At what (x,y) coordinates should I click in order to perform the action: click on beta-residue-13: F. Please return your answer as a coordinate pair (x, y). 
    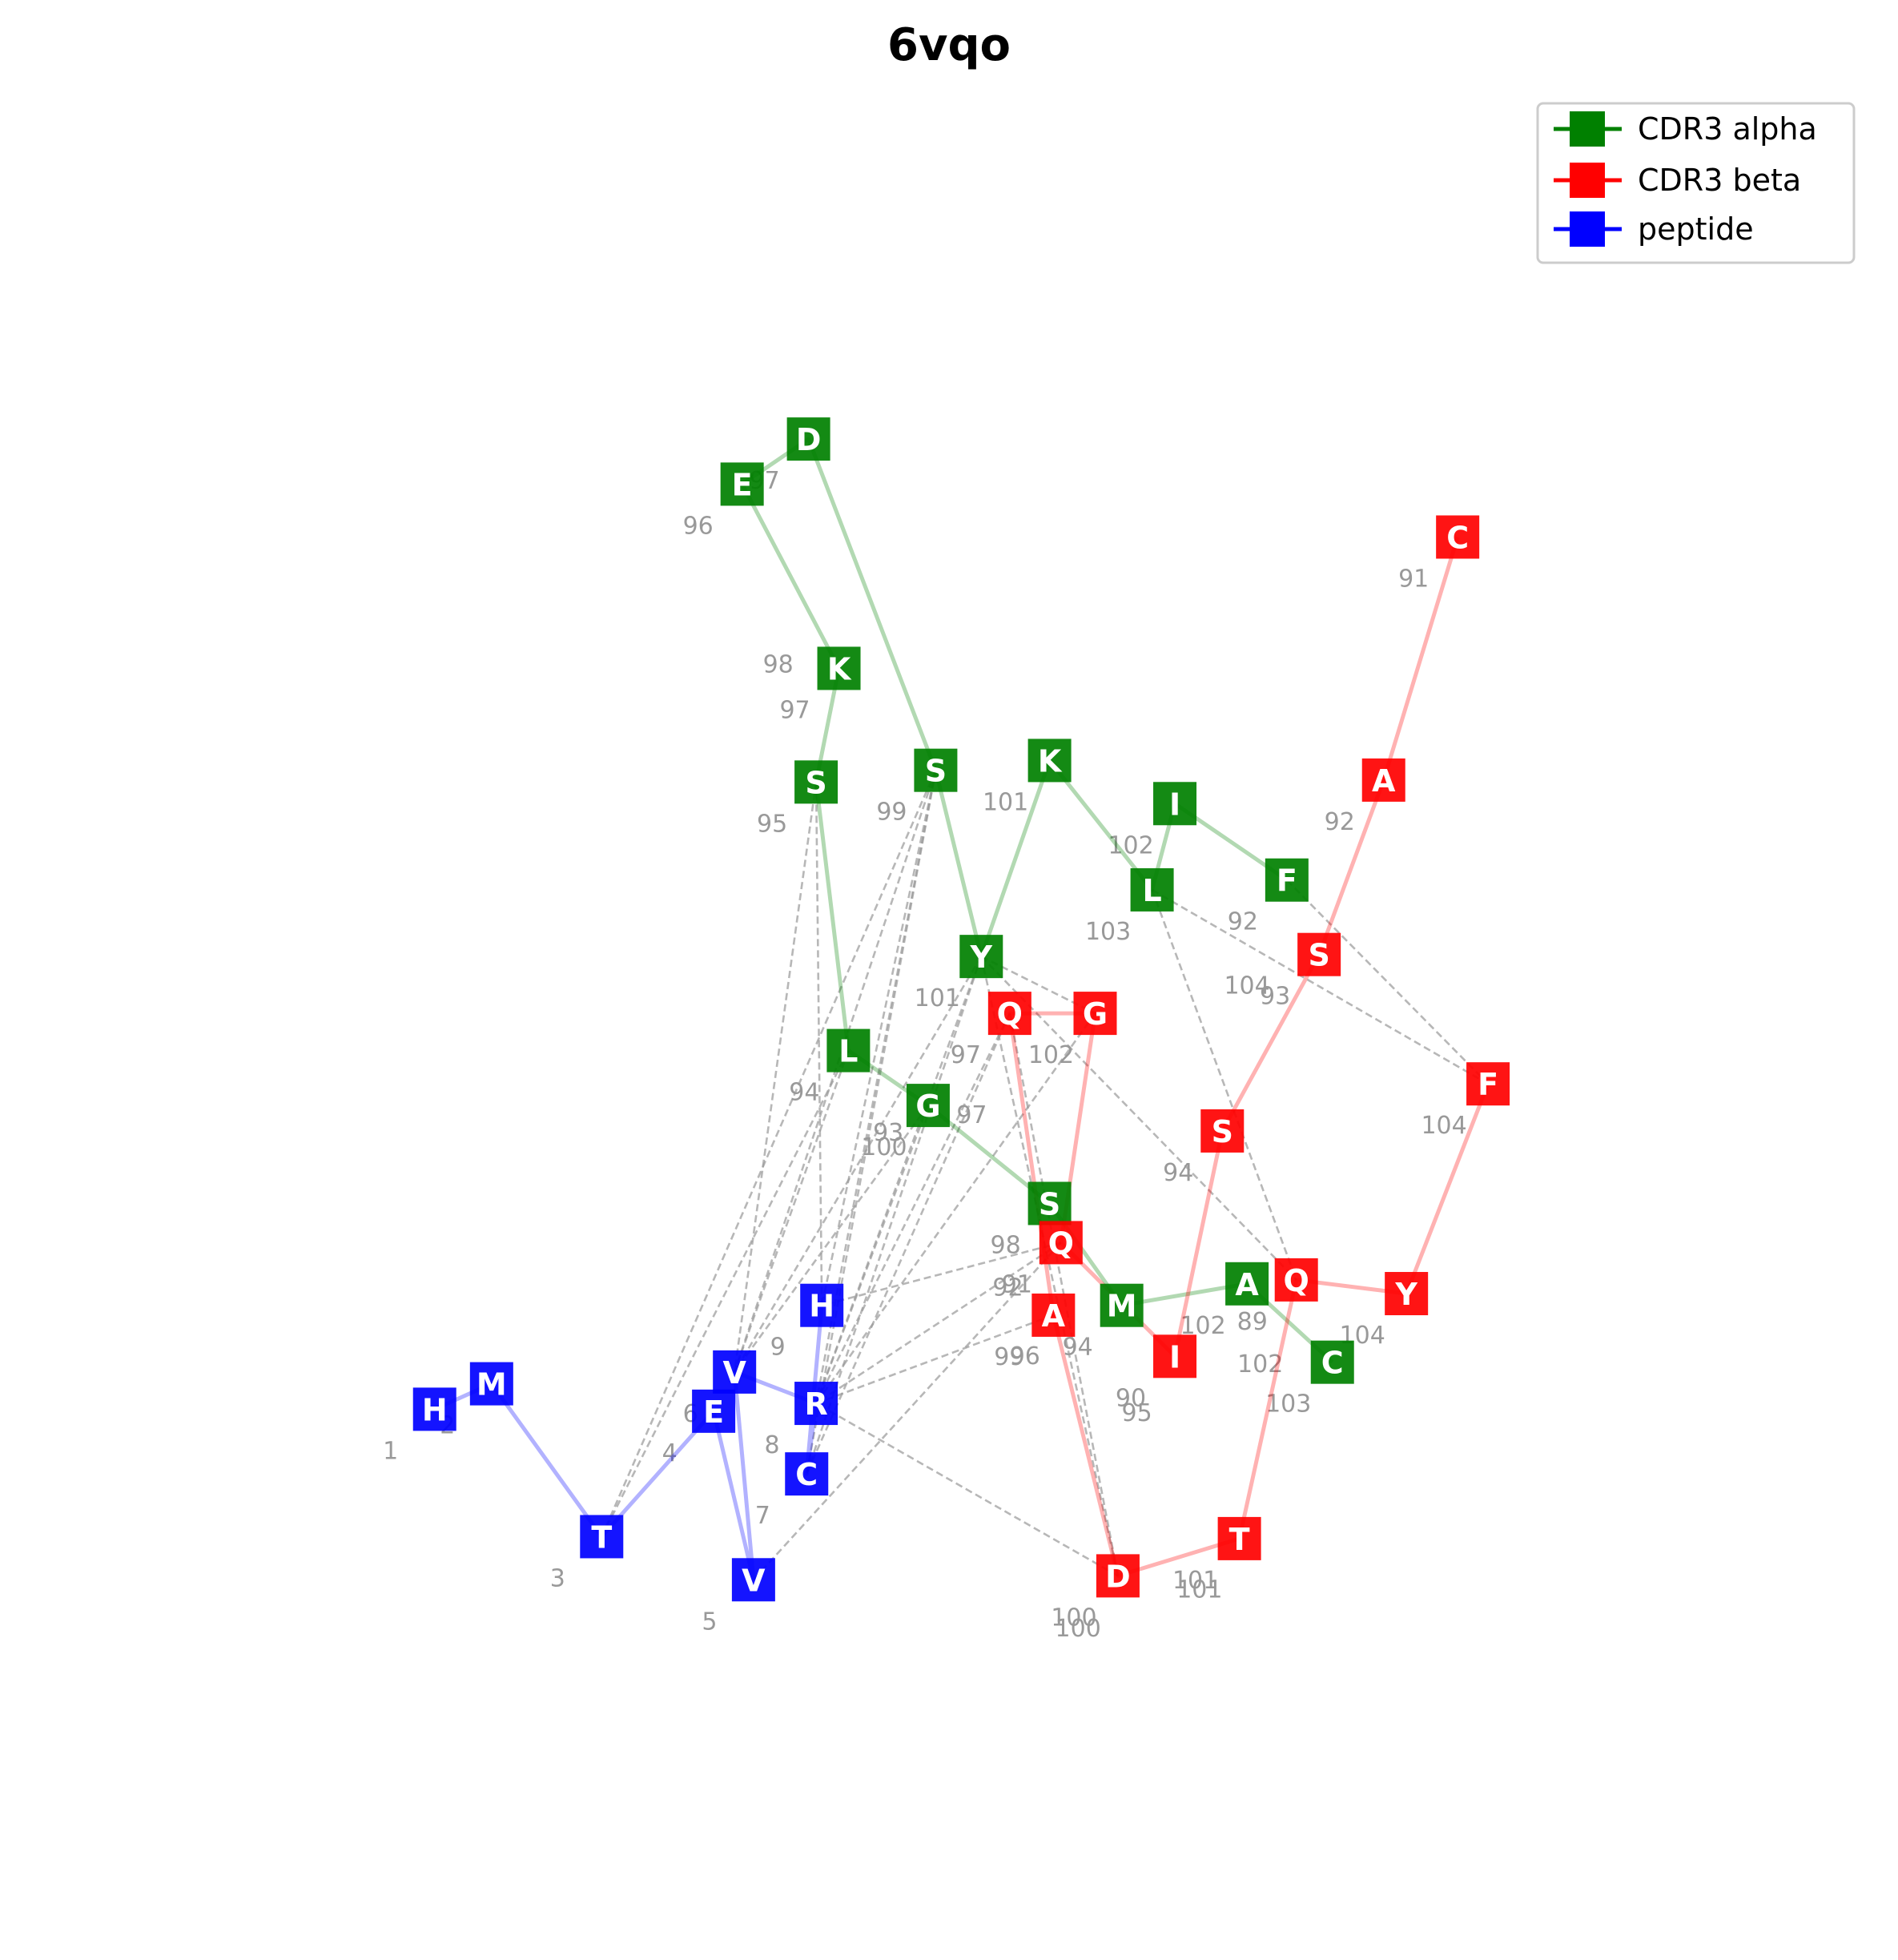
    Looking at the image, I should click on (1488, 1084).